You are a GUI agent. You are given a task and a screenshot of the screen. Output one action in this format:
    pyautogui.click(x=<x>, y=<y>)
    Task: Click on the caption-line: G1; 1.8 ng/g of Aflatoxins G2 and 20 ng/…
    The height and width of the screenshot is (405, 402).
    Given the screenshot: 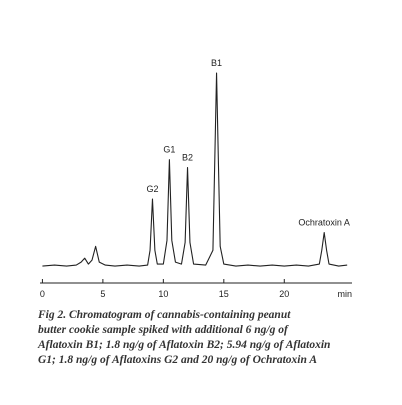 What is the action you would take?
    pyautogui.click(x=177, y=360)
    